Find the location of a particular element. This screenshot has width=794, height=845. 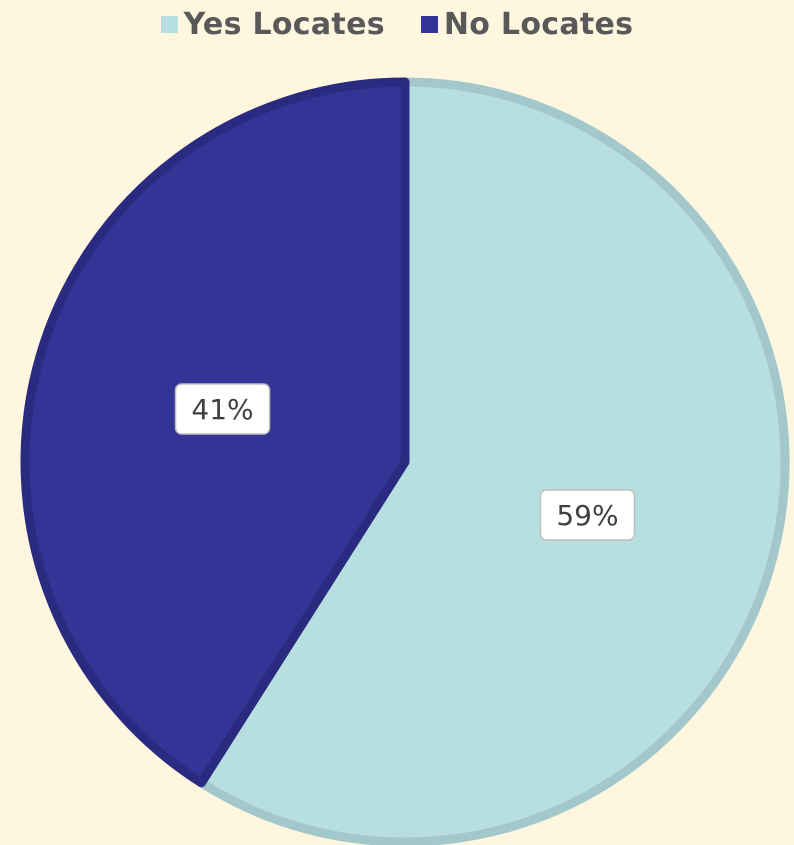

legend: Yes Locates No Locates is located at coordinates (397, 24).